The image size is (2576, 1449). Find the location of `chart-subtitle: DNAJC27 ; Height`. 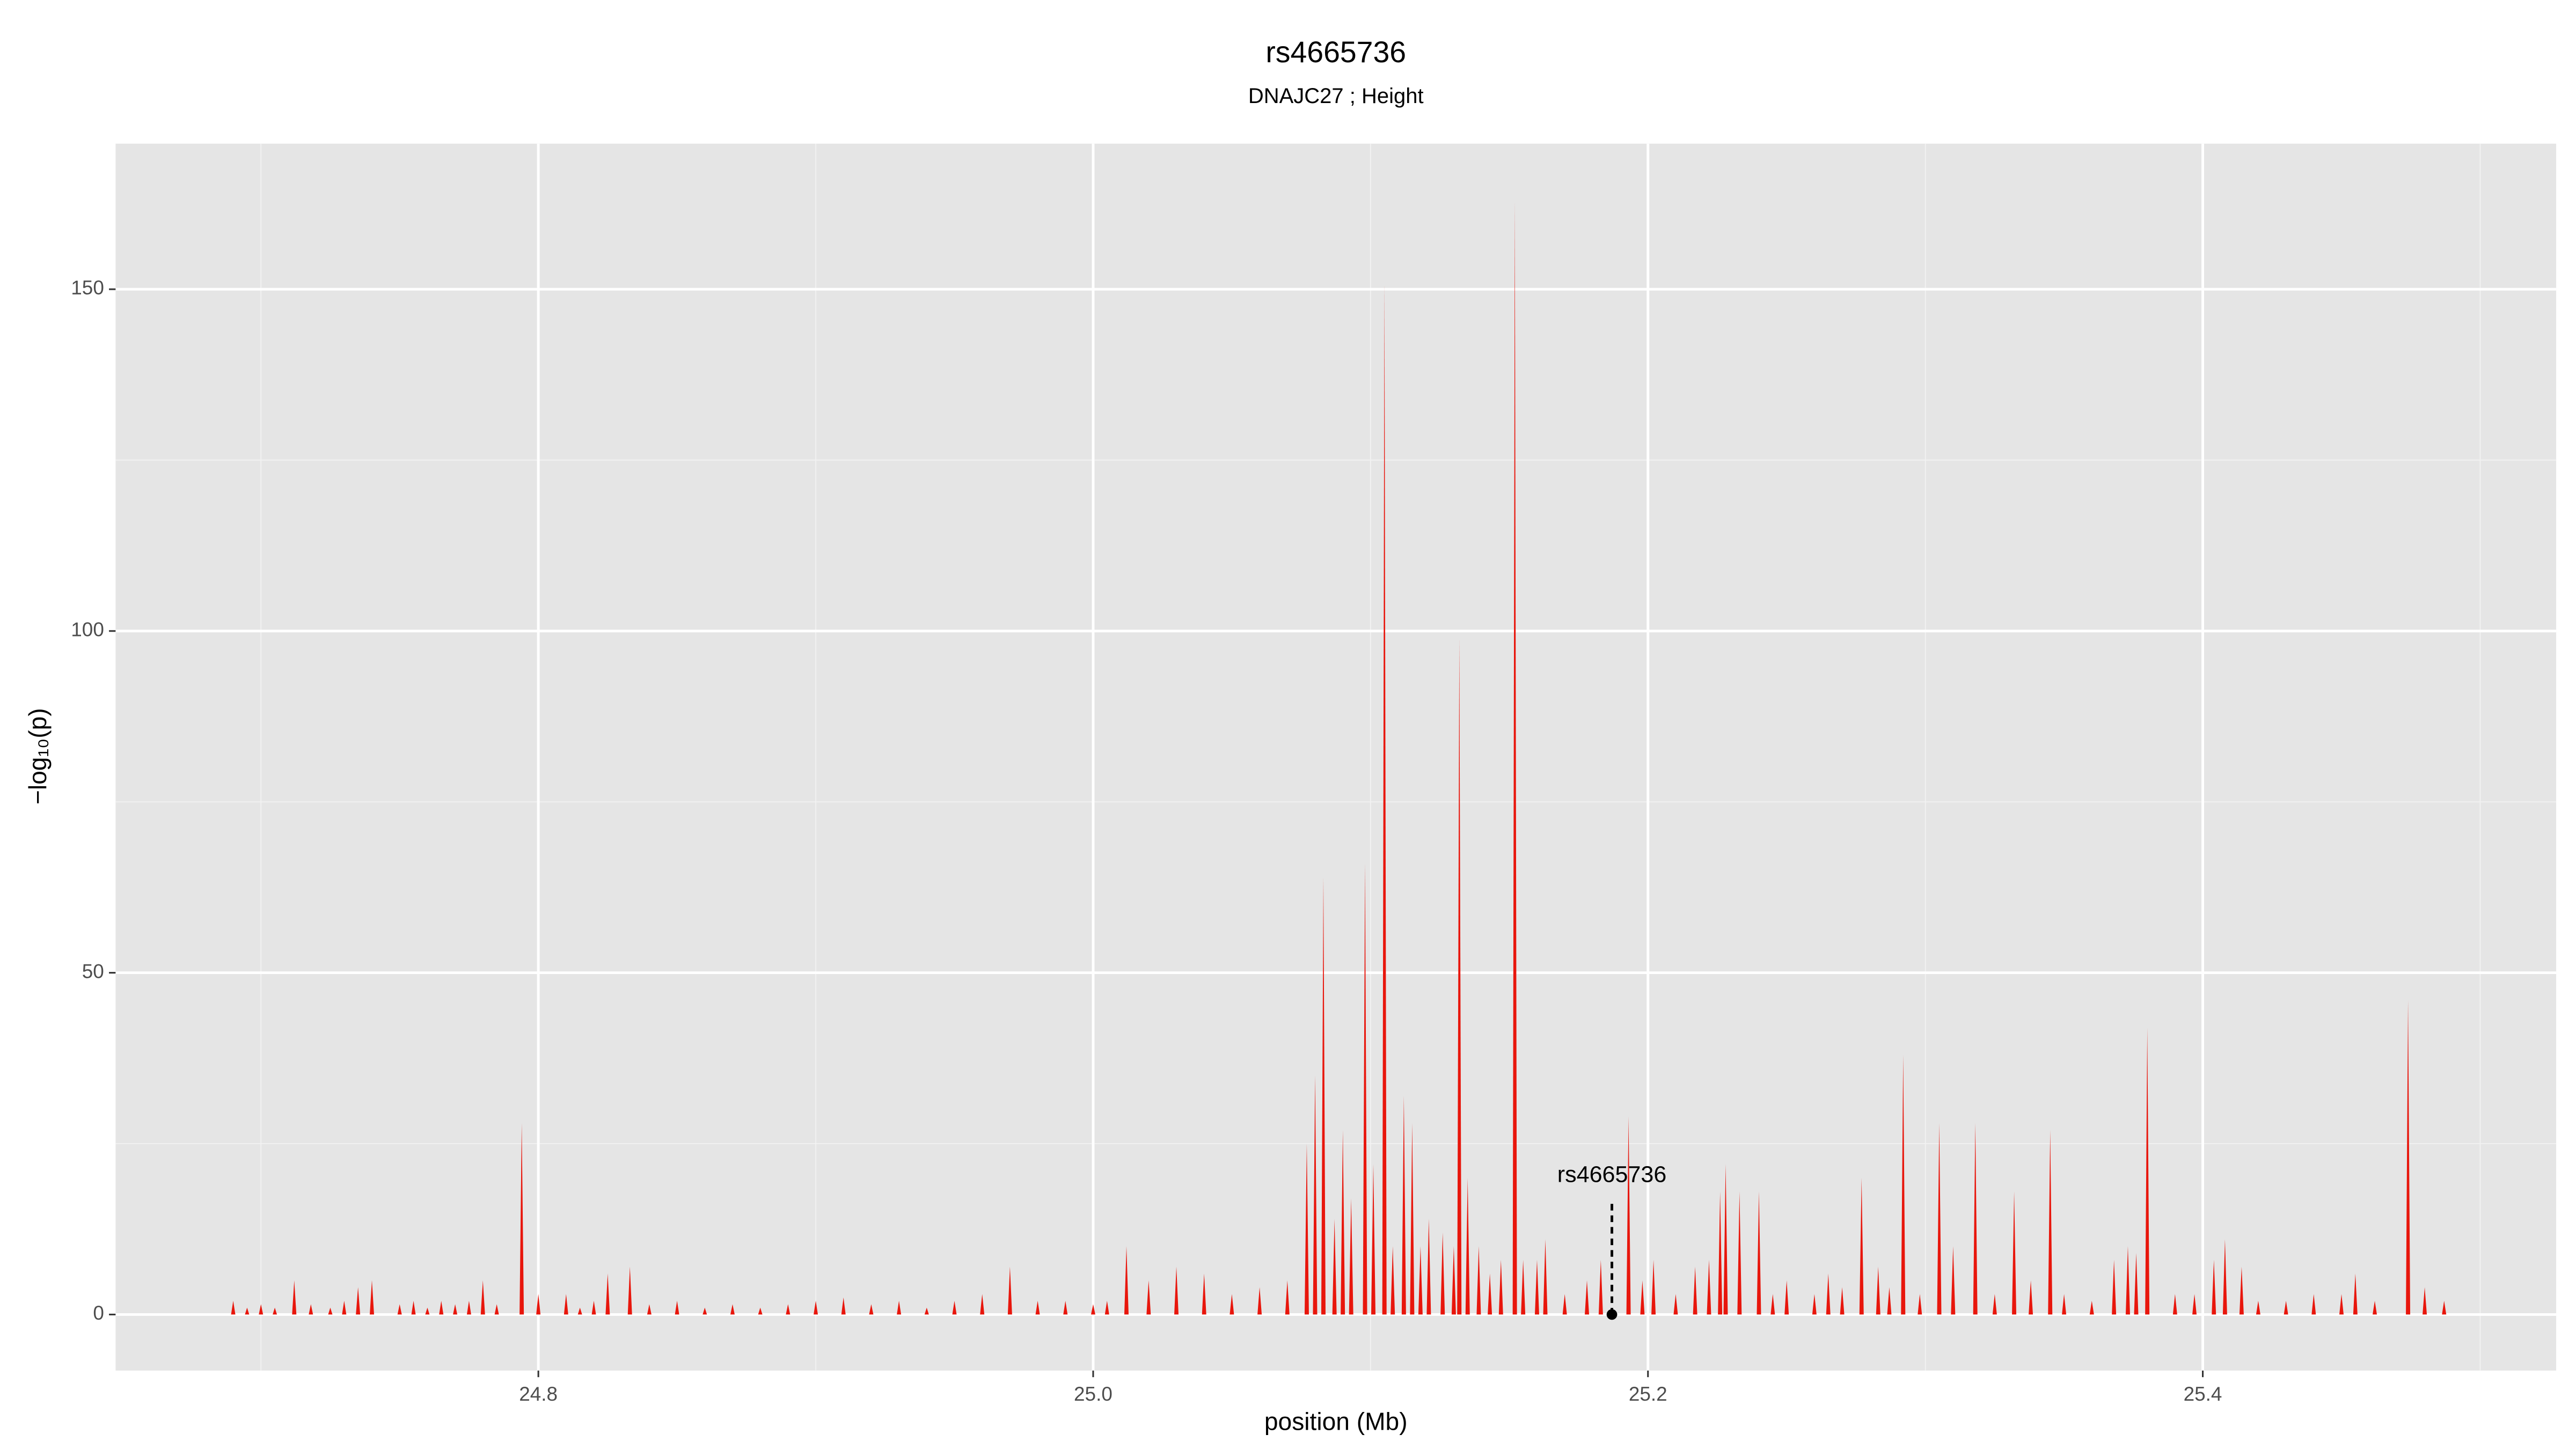

chart-subtitle: DNAJC27 ; Height is located at coordinates (1336, 96).